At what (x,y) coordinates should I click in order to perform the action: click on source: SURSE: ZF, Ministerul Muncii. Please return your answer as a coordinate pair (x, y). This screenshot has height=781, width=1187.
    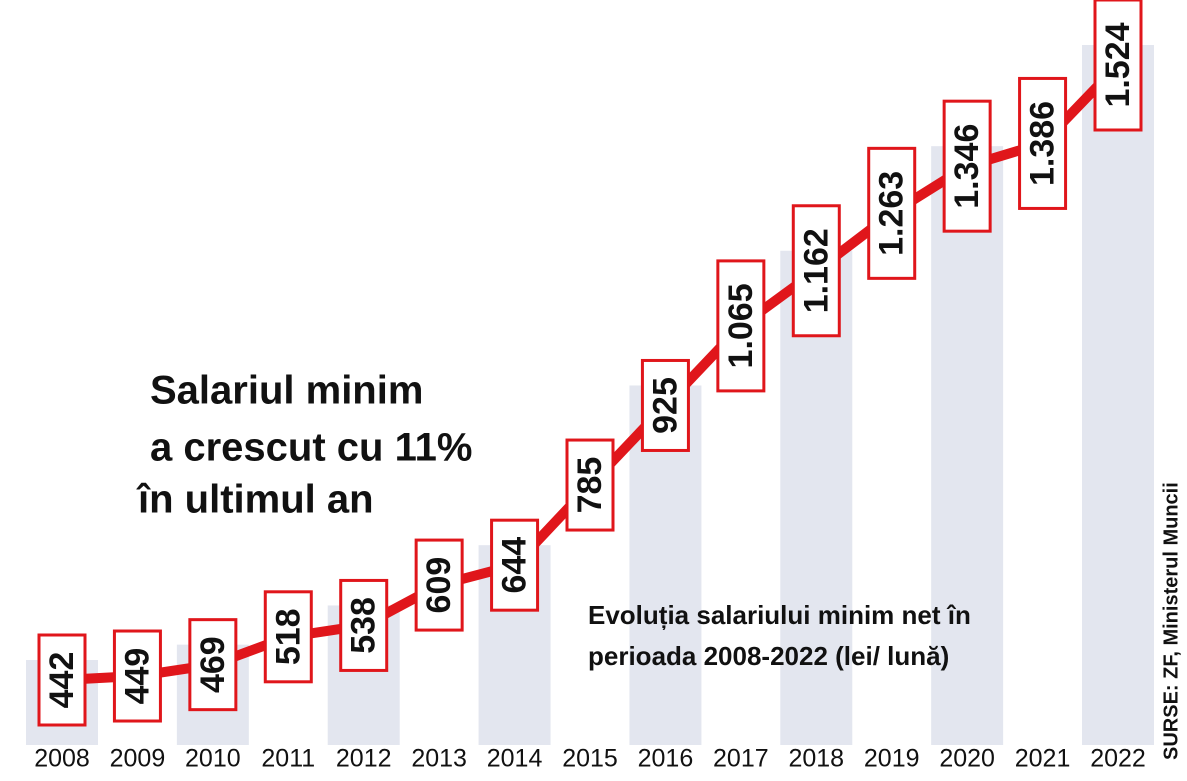
    Looking at the image, I should click on (1171, 621).